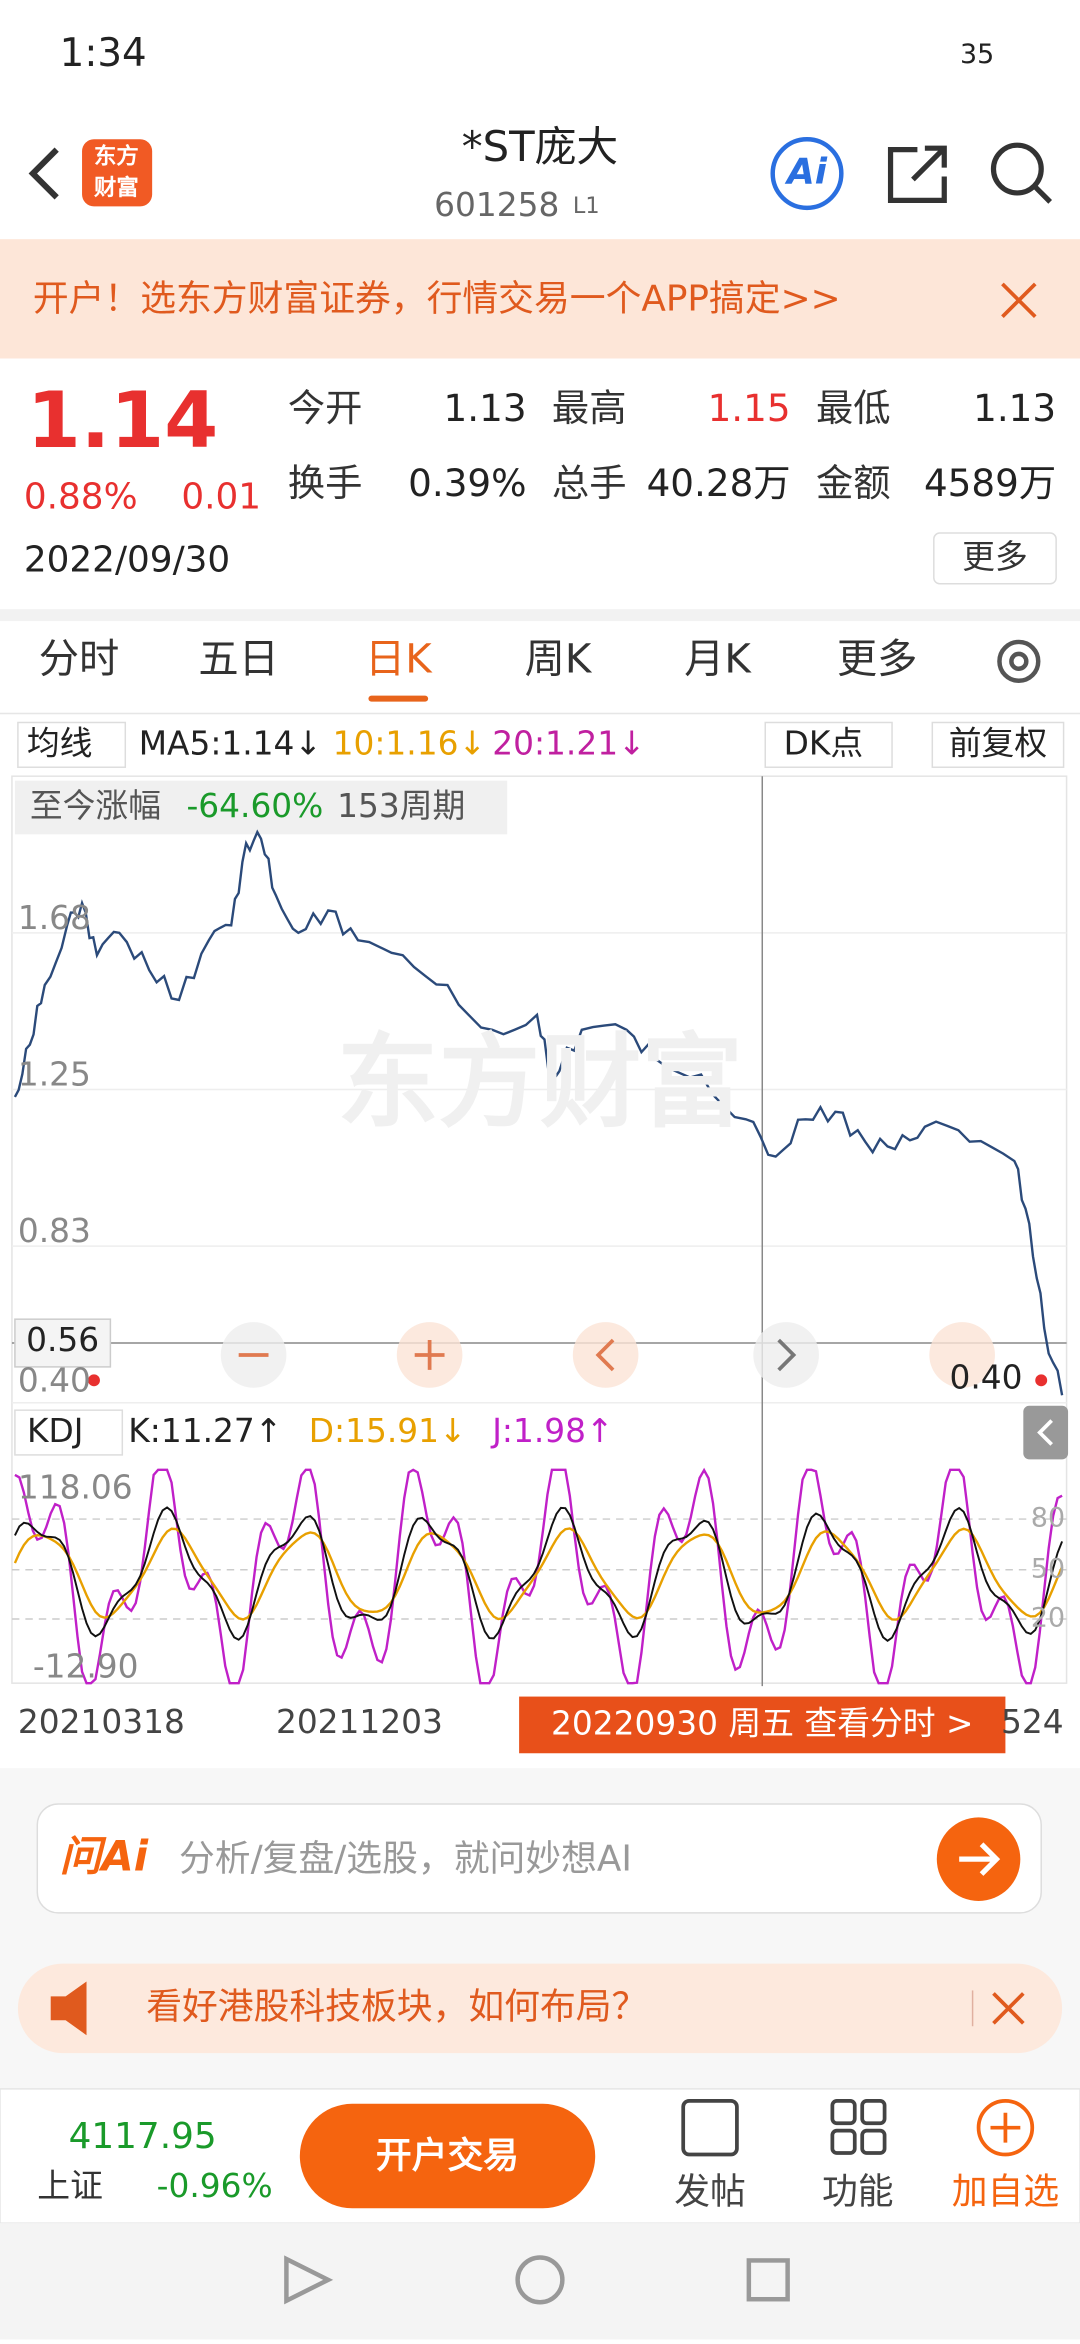 This screenshot has height=2344, width=1080. I want to click on range-box, so click(261, 807).